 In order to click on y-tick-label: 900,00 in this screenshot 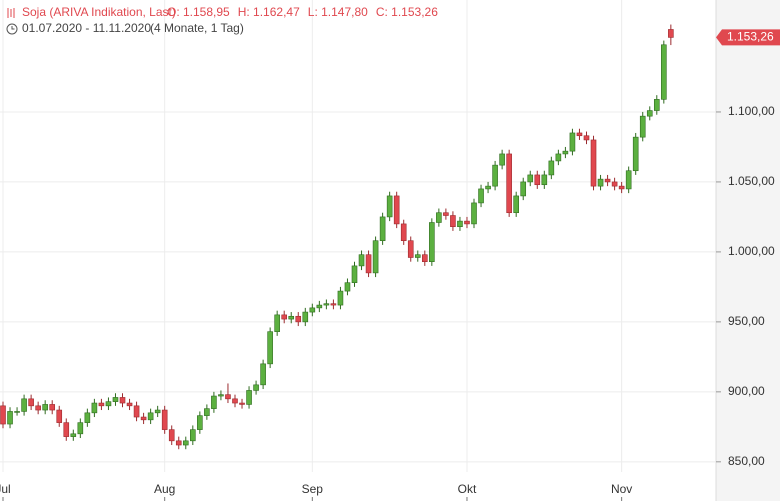, I will do `click(746, 391)`.